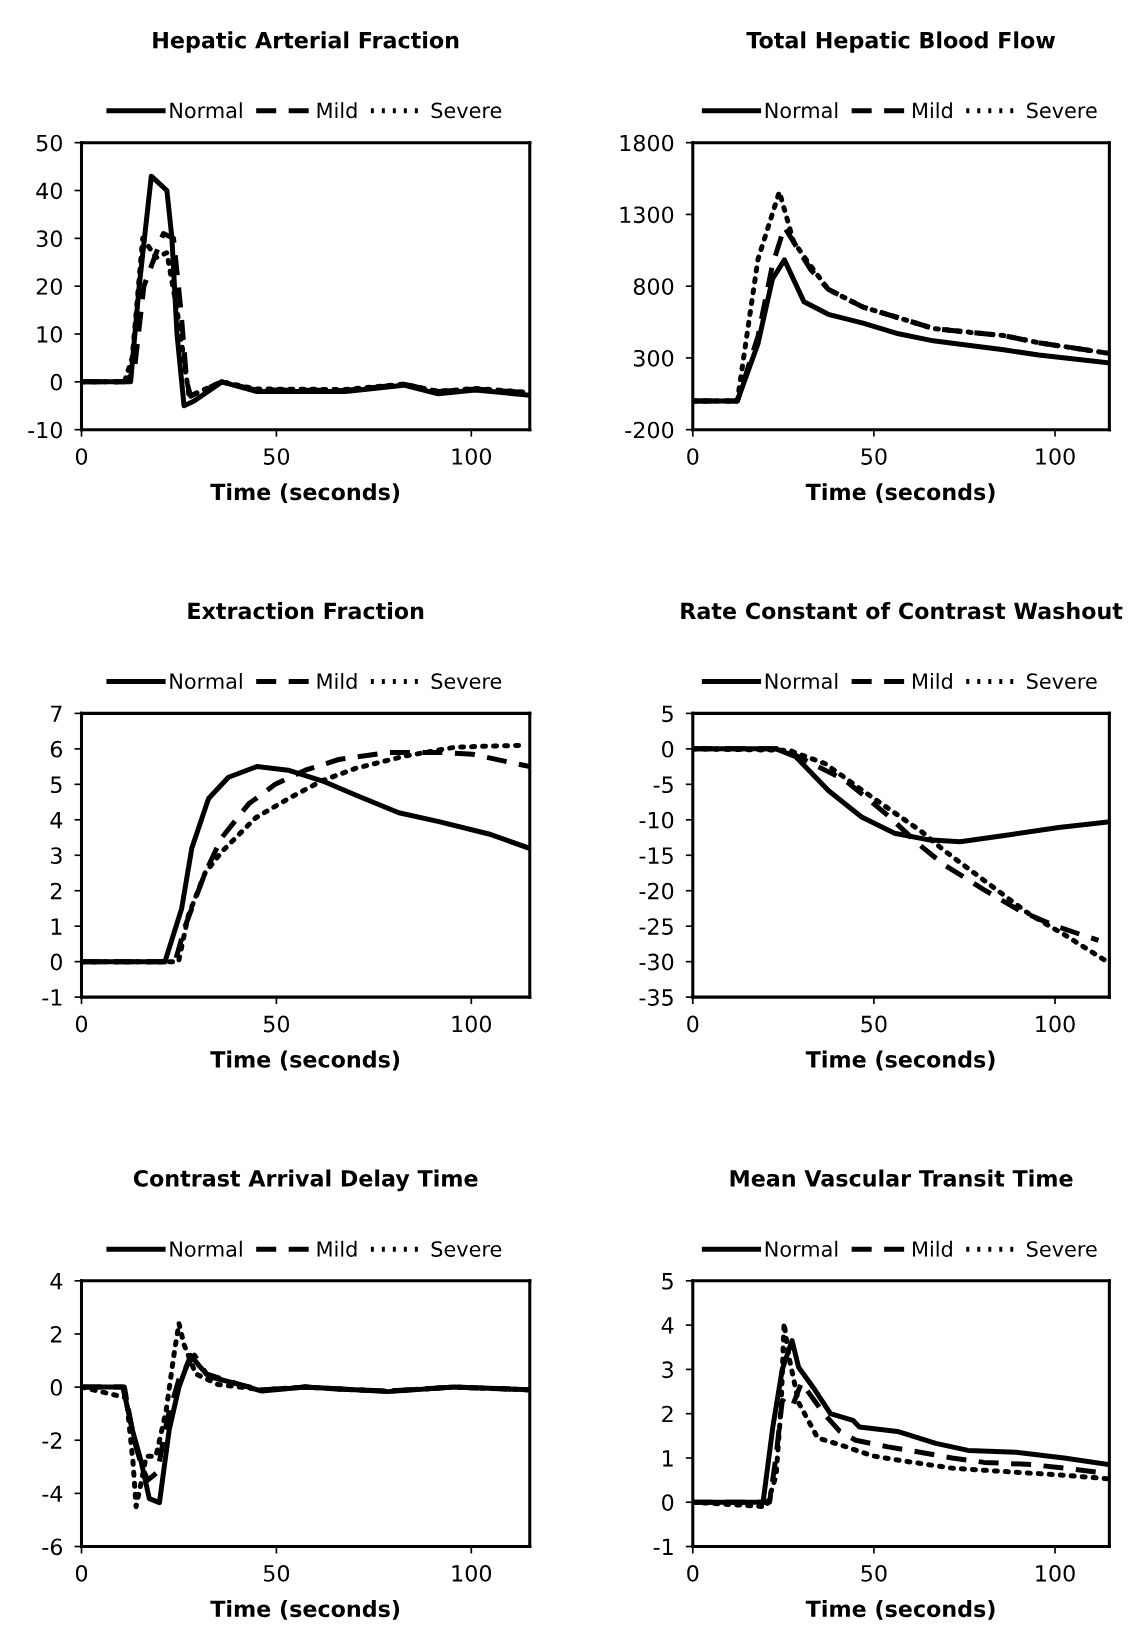 The height and width of the screenshot is (1640, 1132). What do you see at coordinates (656, 962) in the screenshot?
I see `y-tick-label: -30` at bounding box center [656, 962].